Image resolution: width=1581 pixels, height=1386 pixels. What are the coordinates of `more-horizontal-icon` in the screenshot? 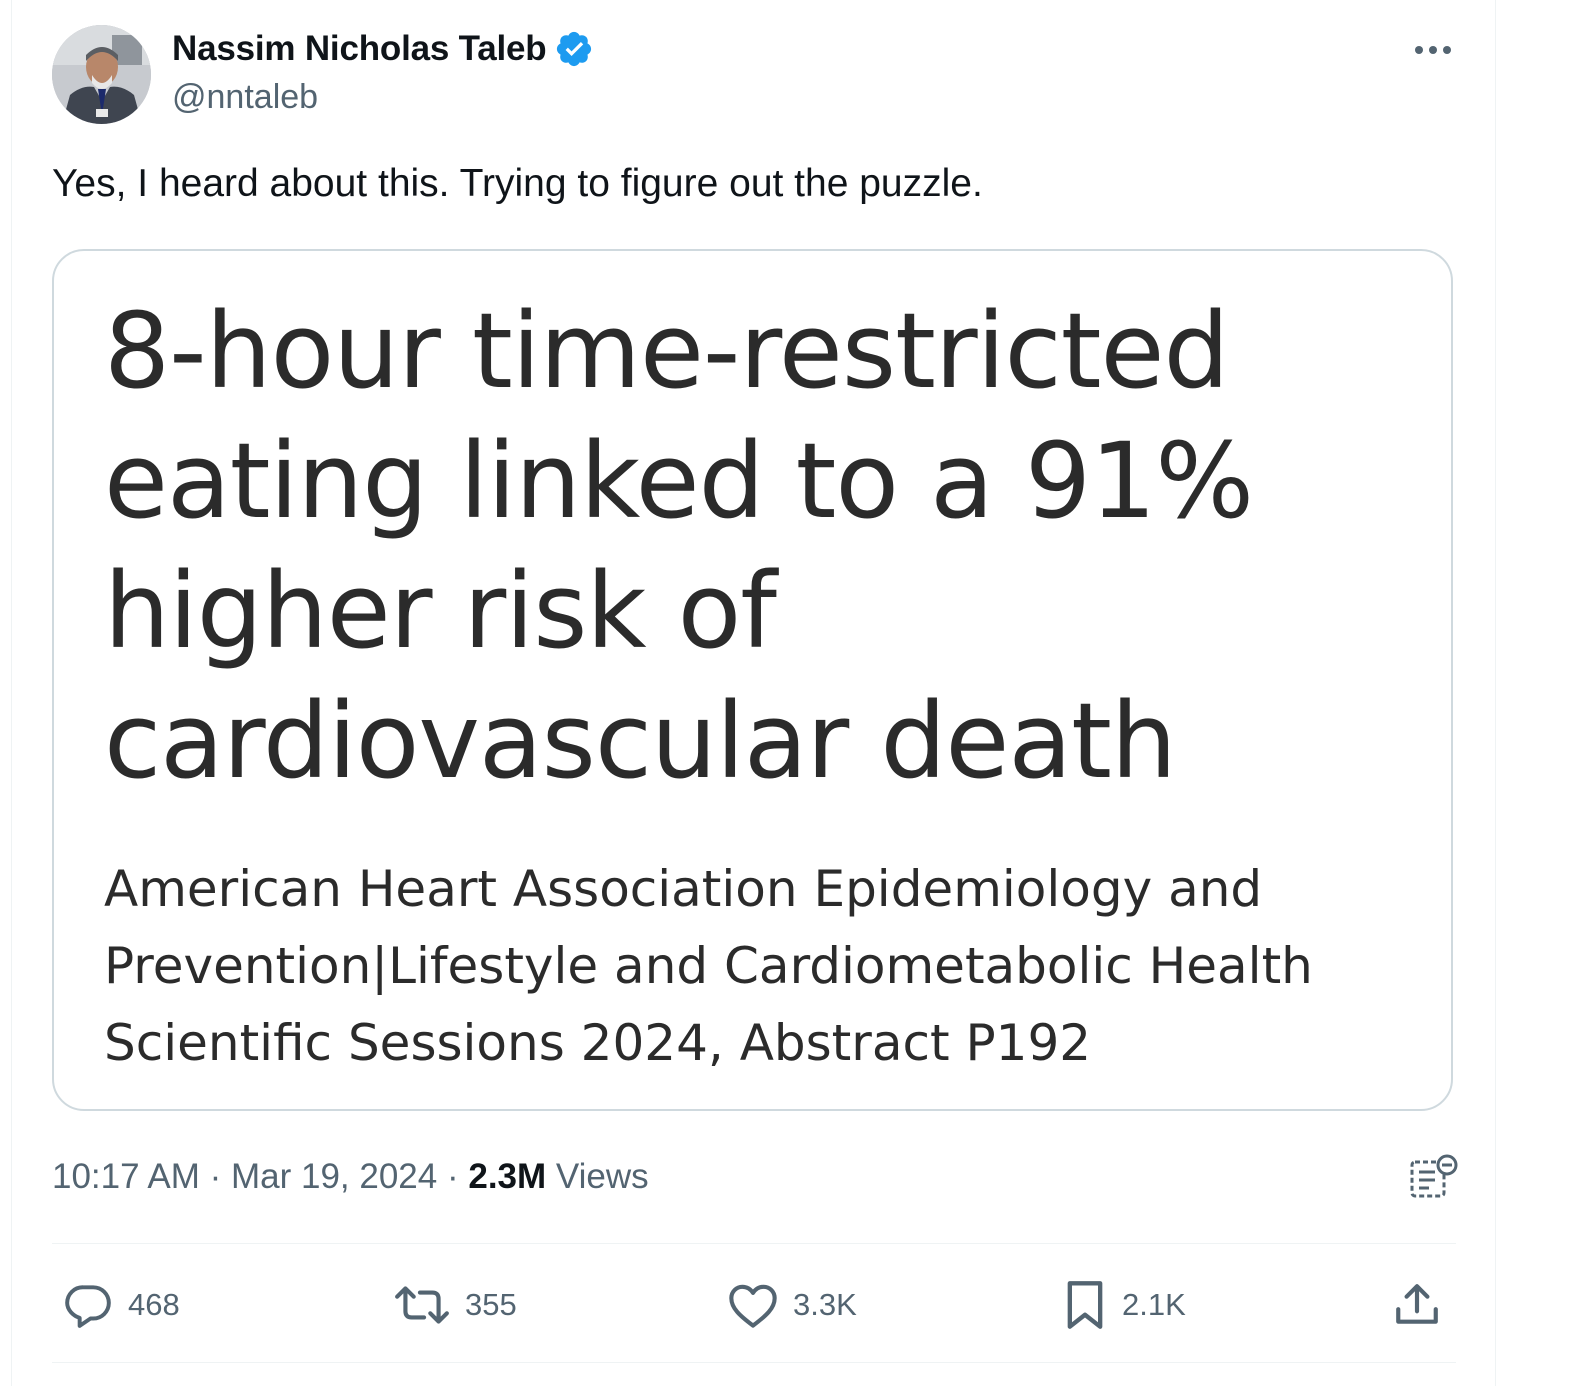 It's located at (1433, 50).